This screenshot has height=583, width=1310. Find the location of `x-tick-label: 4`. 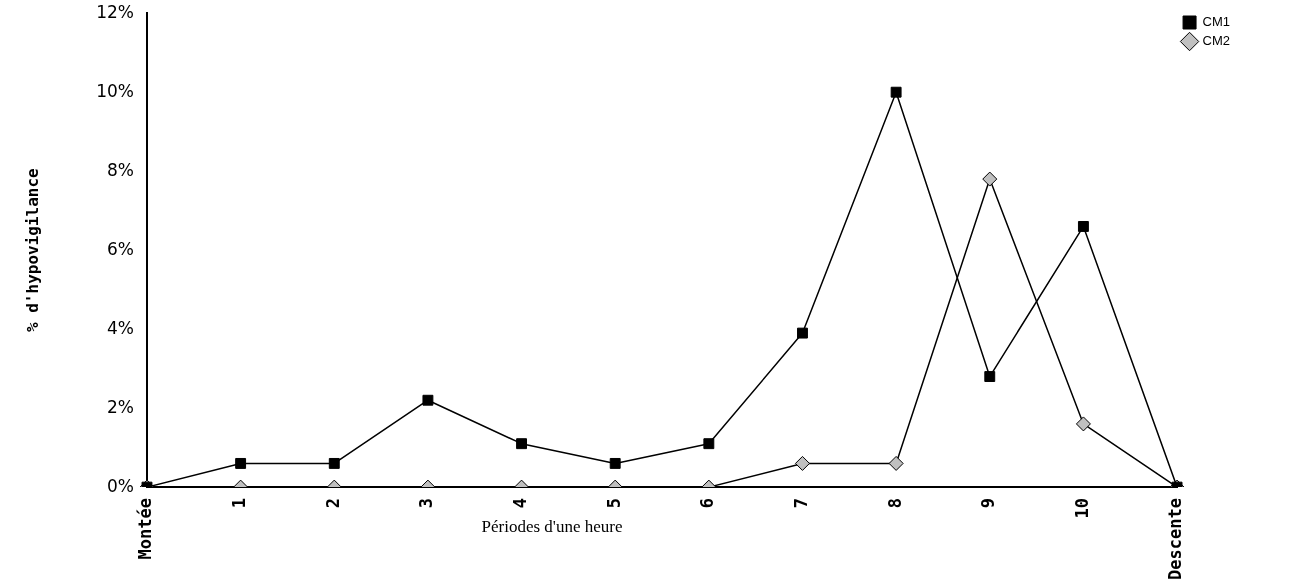

x-tick-label: 4 is located at coordinates (519, 503).